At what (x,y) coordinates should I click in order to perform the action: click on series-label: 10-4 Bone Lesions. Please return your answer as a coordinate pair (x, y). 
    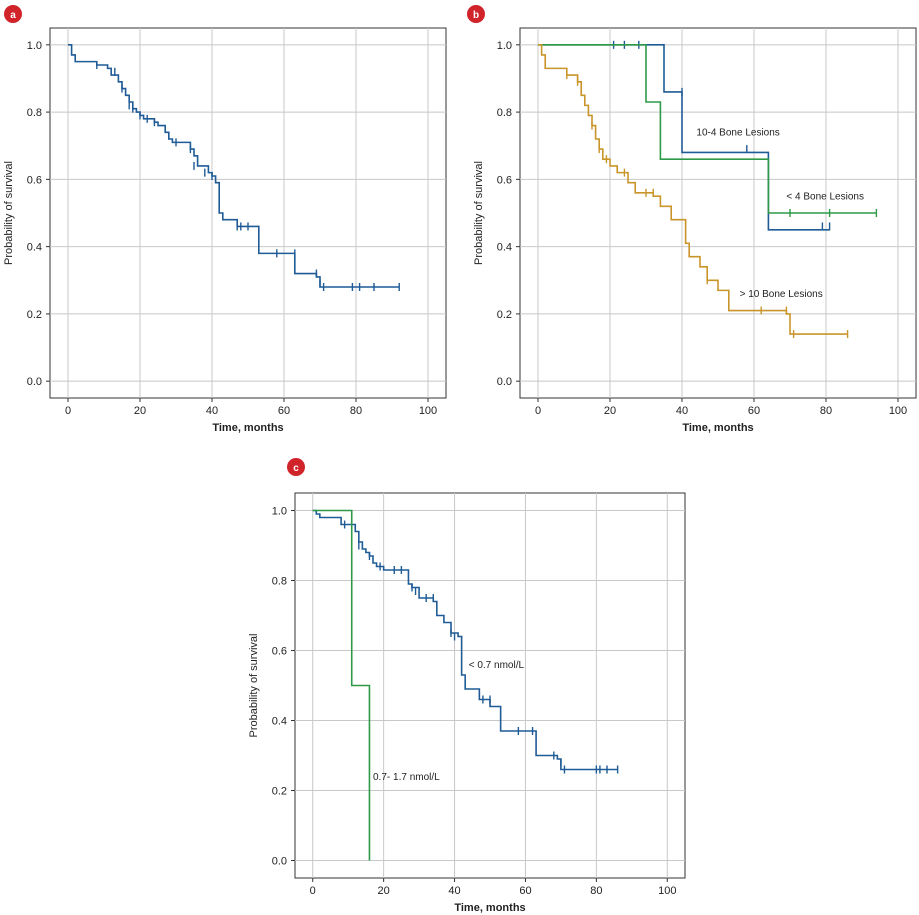
    Looking at the image, I should click on (737, 133).